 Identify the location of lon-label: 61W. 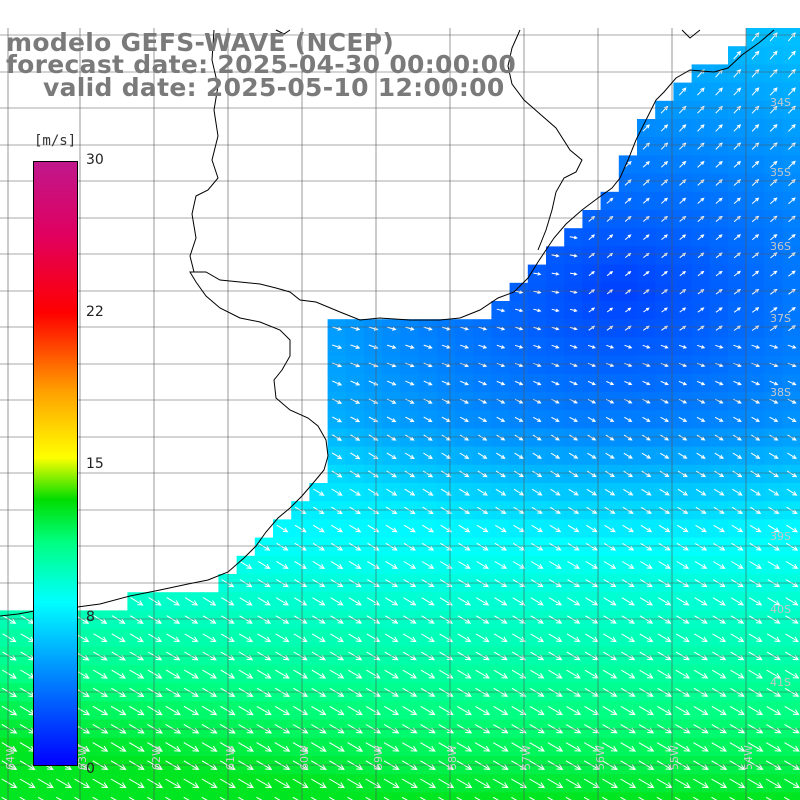
(230, 757).